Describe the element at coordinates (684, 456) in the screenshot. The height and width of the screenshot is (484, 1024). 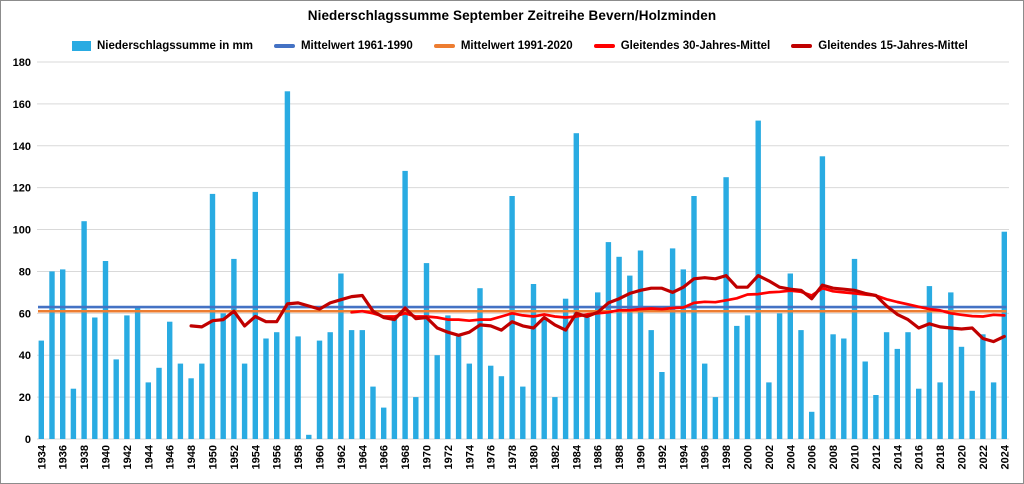
I see `x-tick-label-1994: 1994` at that location.